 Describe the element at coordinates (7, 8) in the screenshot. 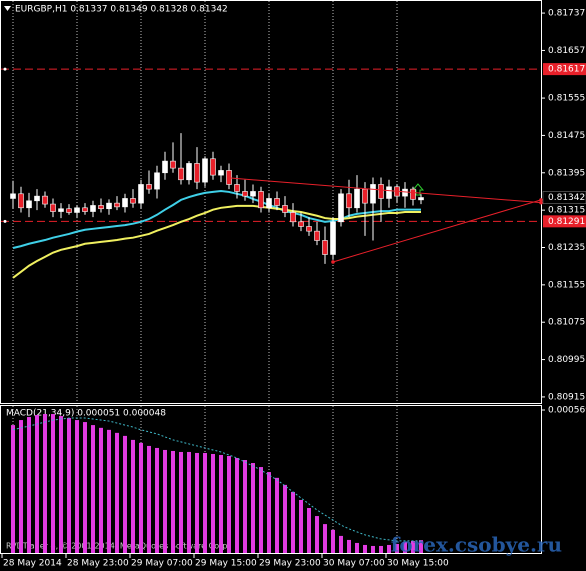

I see `menu-triangle` at that location.